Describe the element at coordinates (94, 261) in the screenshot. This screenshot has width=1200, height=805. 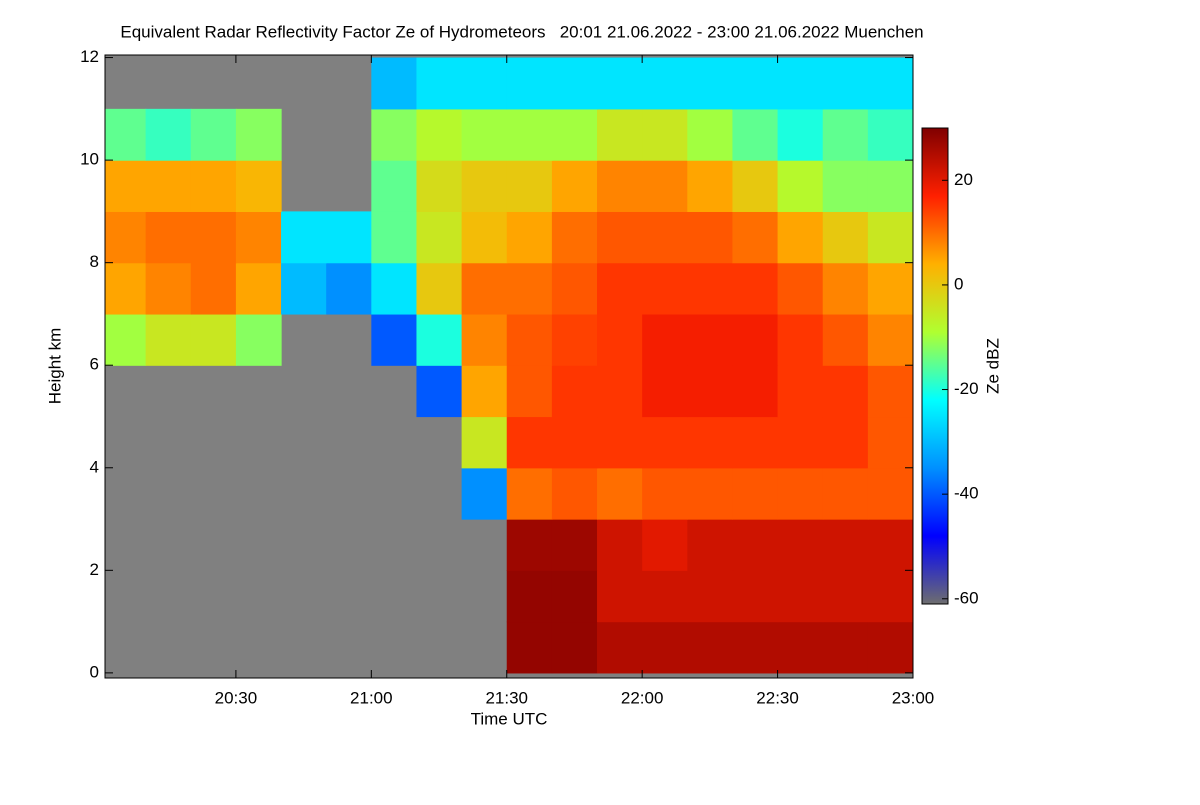
I see `y-tick-label: 8` at that location.